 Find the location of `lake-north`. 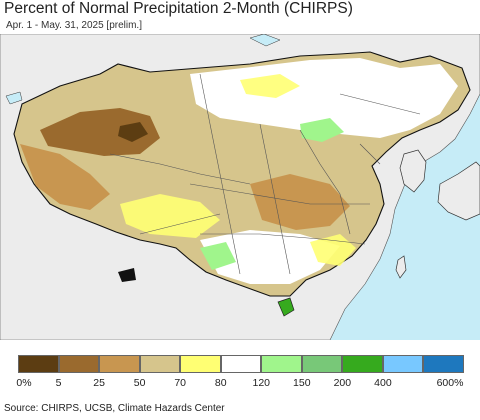

lake-north is located at coordinates (265, 40).